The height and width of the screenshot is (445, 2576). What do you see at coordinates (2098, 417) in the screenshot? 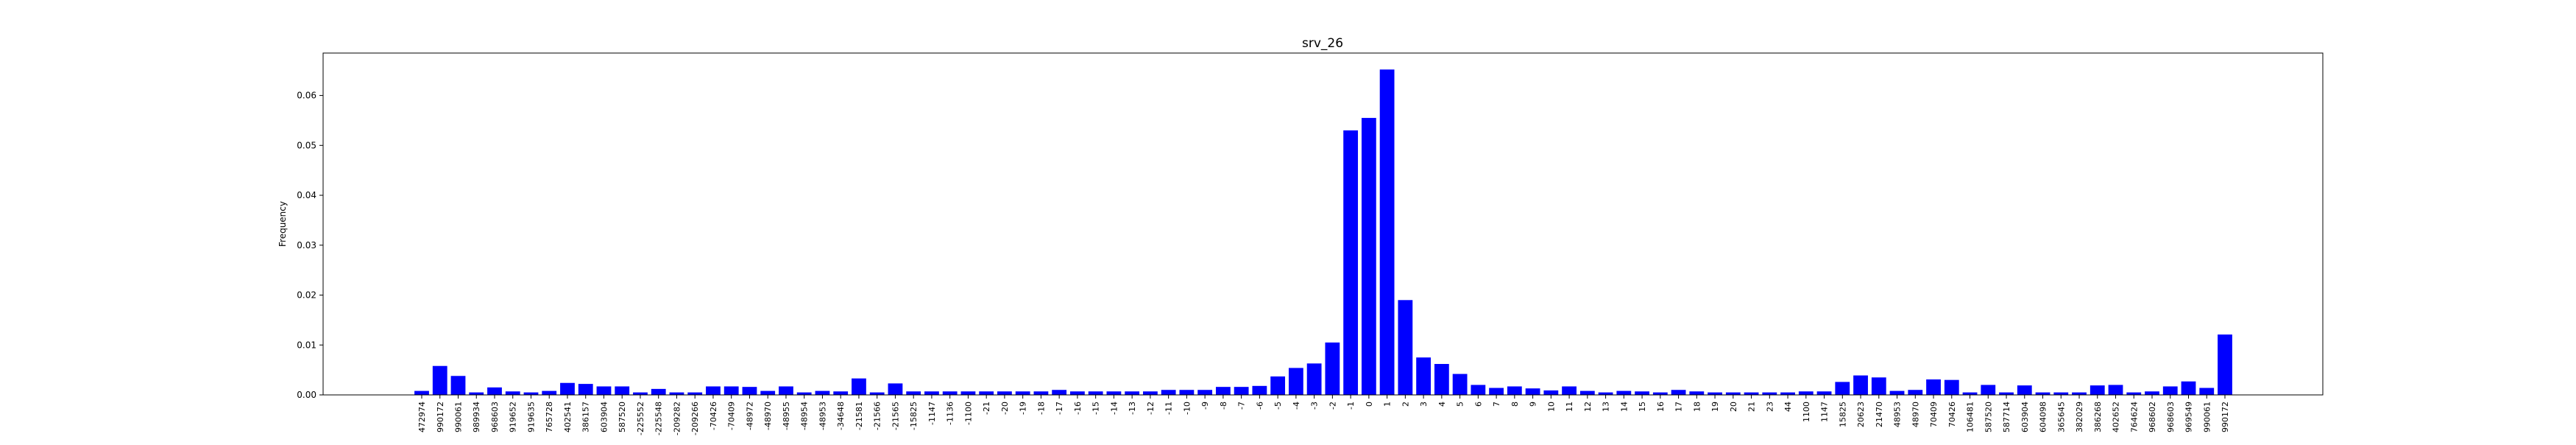
I see `x-tick-label: 386268` at bounding box center [2098, 417].